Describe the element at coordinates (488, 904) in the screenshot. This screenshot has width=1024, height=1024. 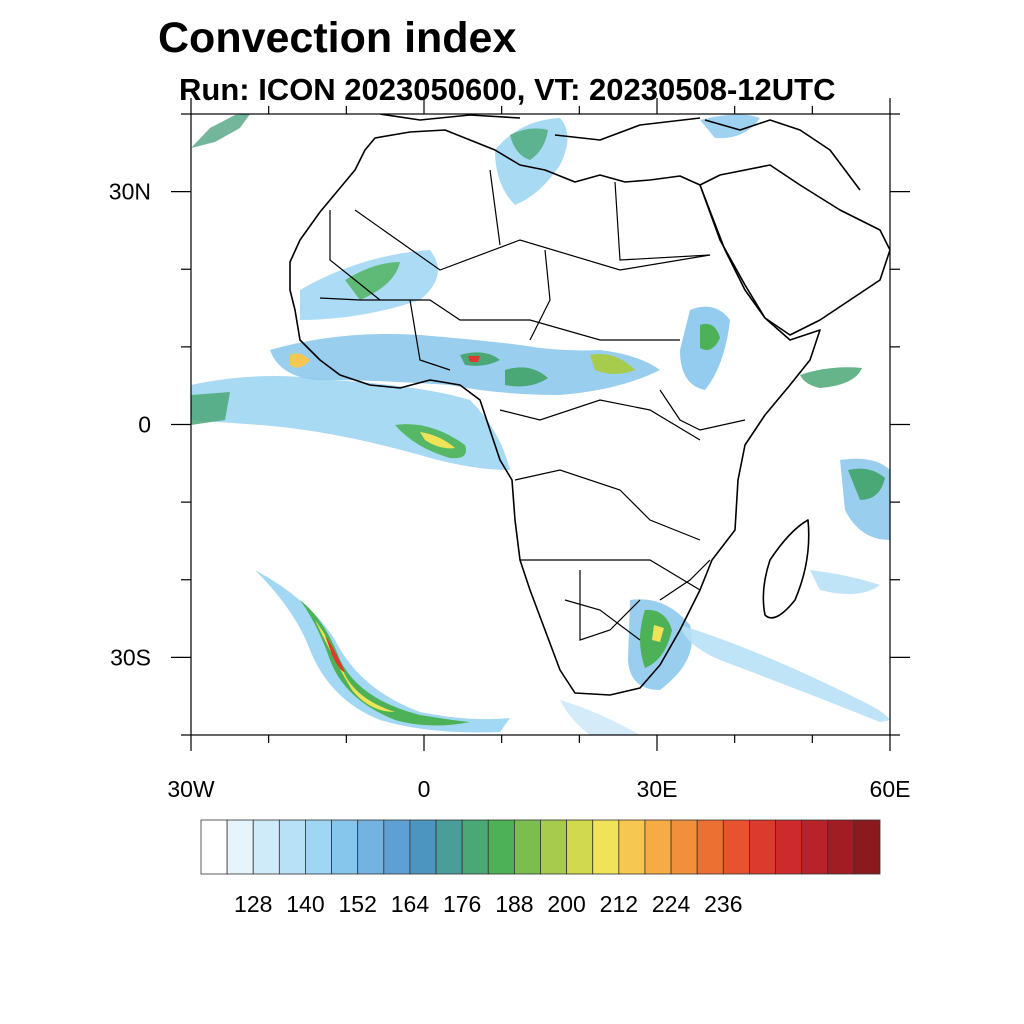
I see `colorbar-labels: 128 140 152 164 176 188 200 212 224 236` at that location.